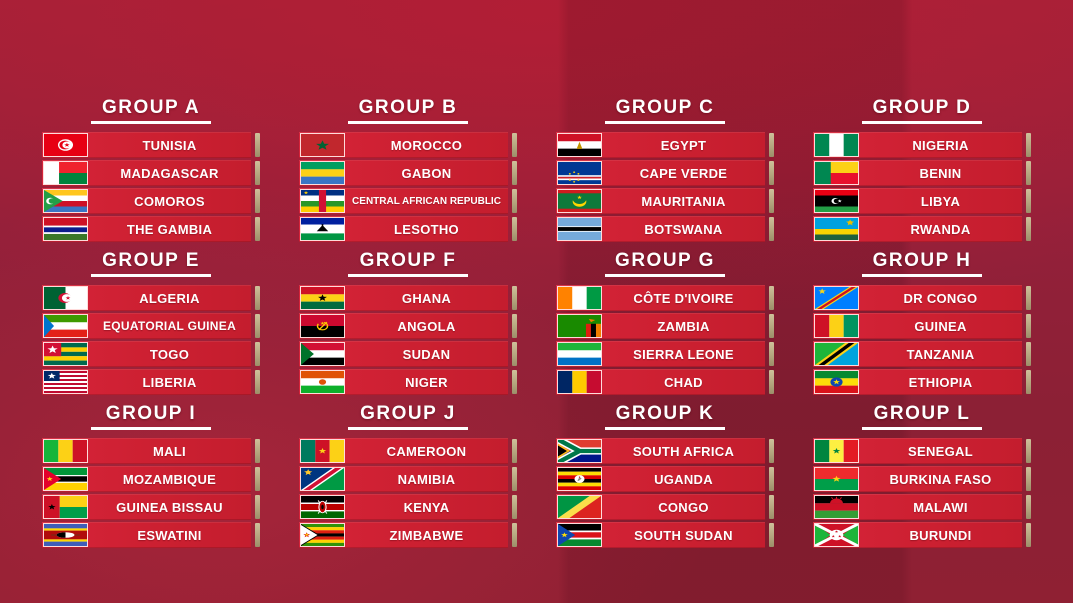 Image resolution: width=1073 pixels, height=603 pixels. Describe the element at coordinates (426, 145) in the screenshot. I see `team-name: MOROCCO` at that location.